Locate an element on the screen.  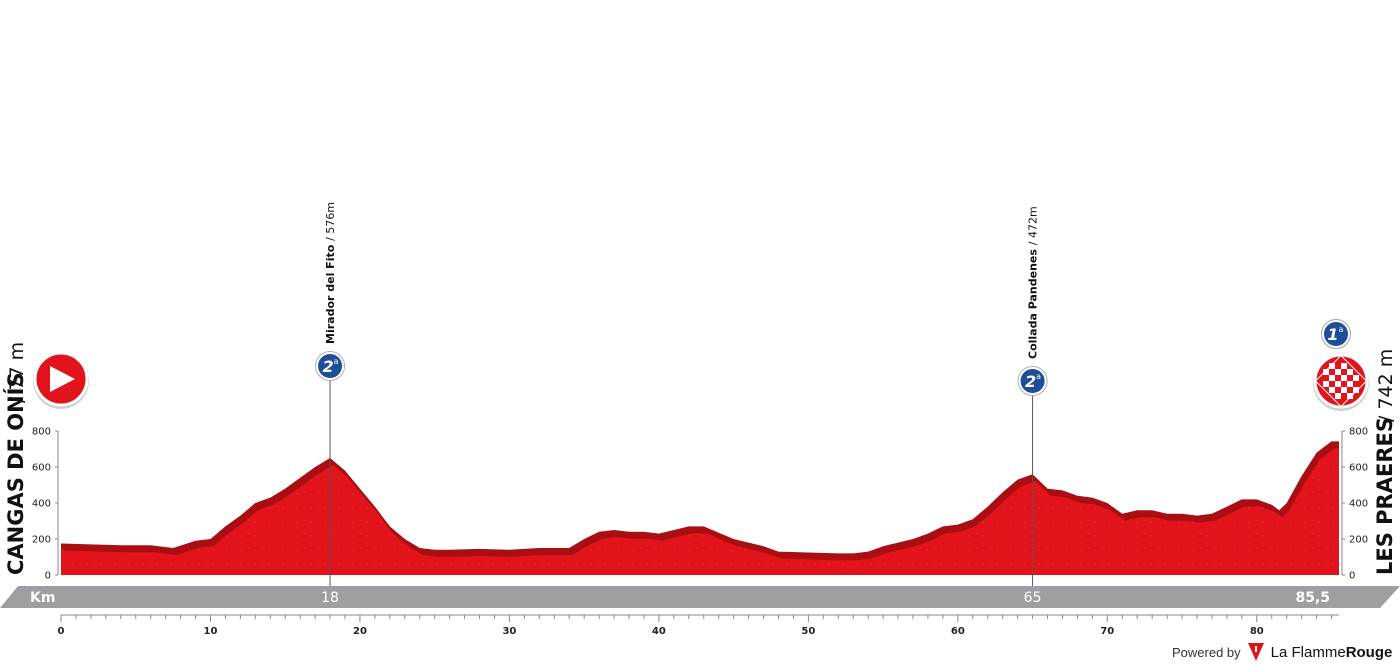
finish-checkered-flag-icon is located at coordinates (1341, 382).